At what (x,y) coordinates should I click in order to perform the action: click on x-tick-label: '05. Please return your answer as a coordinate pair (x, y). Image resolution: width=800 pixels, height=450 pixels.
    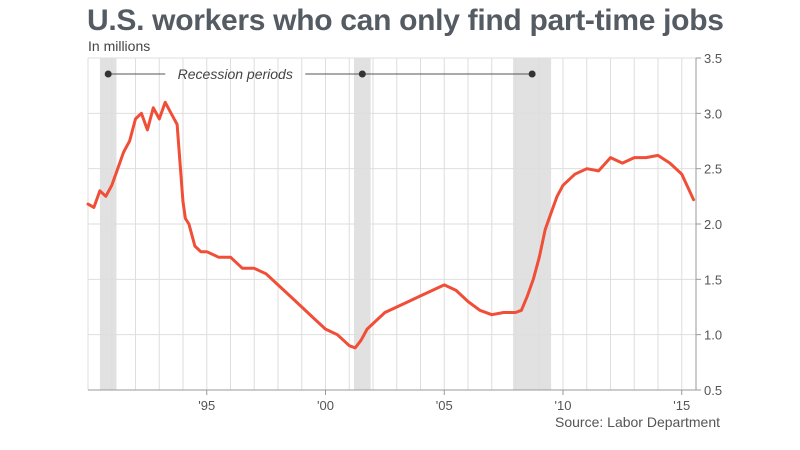
    Looking at the image, I should click on (444, 405).